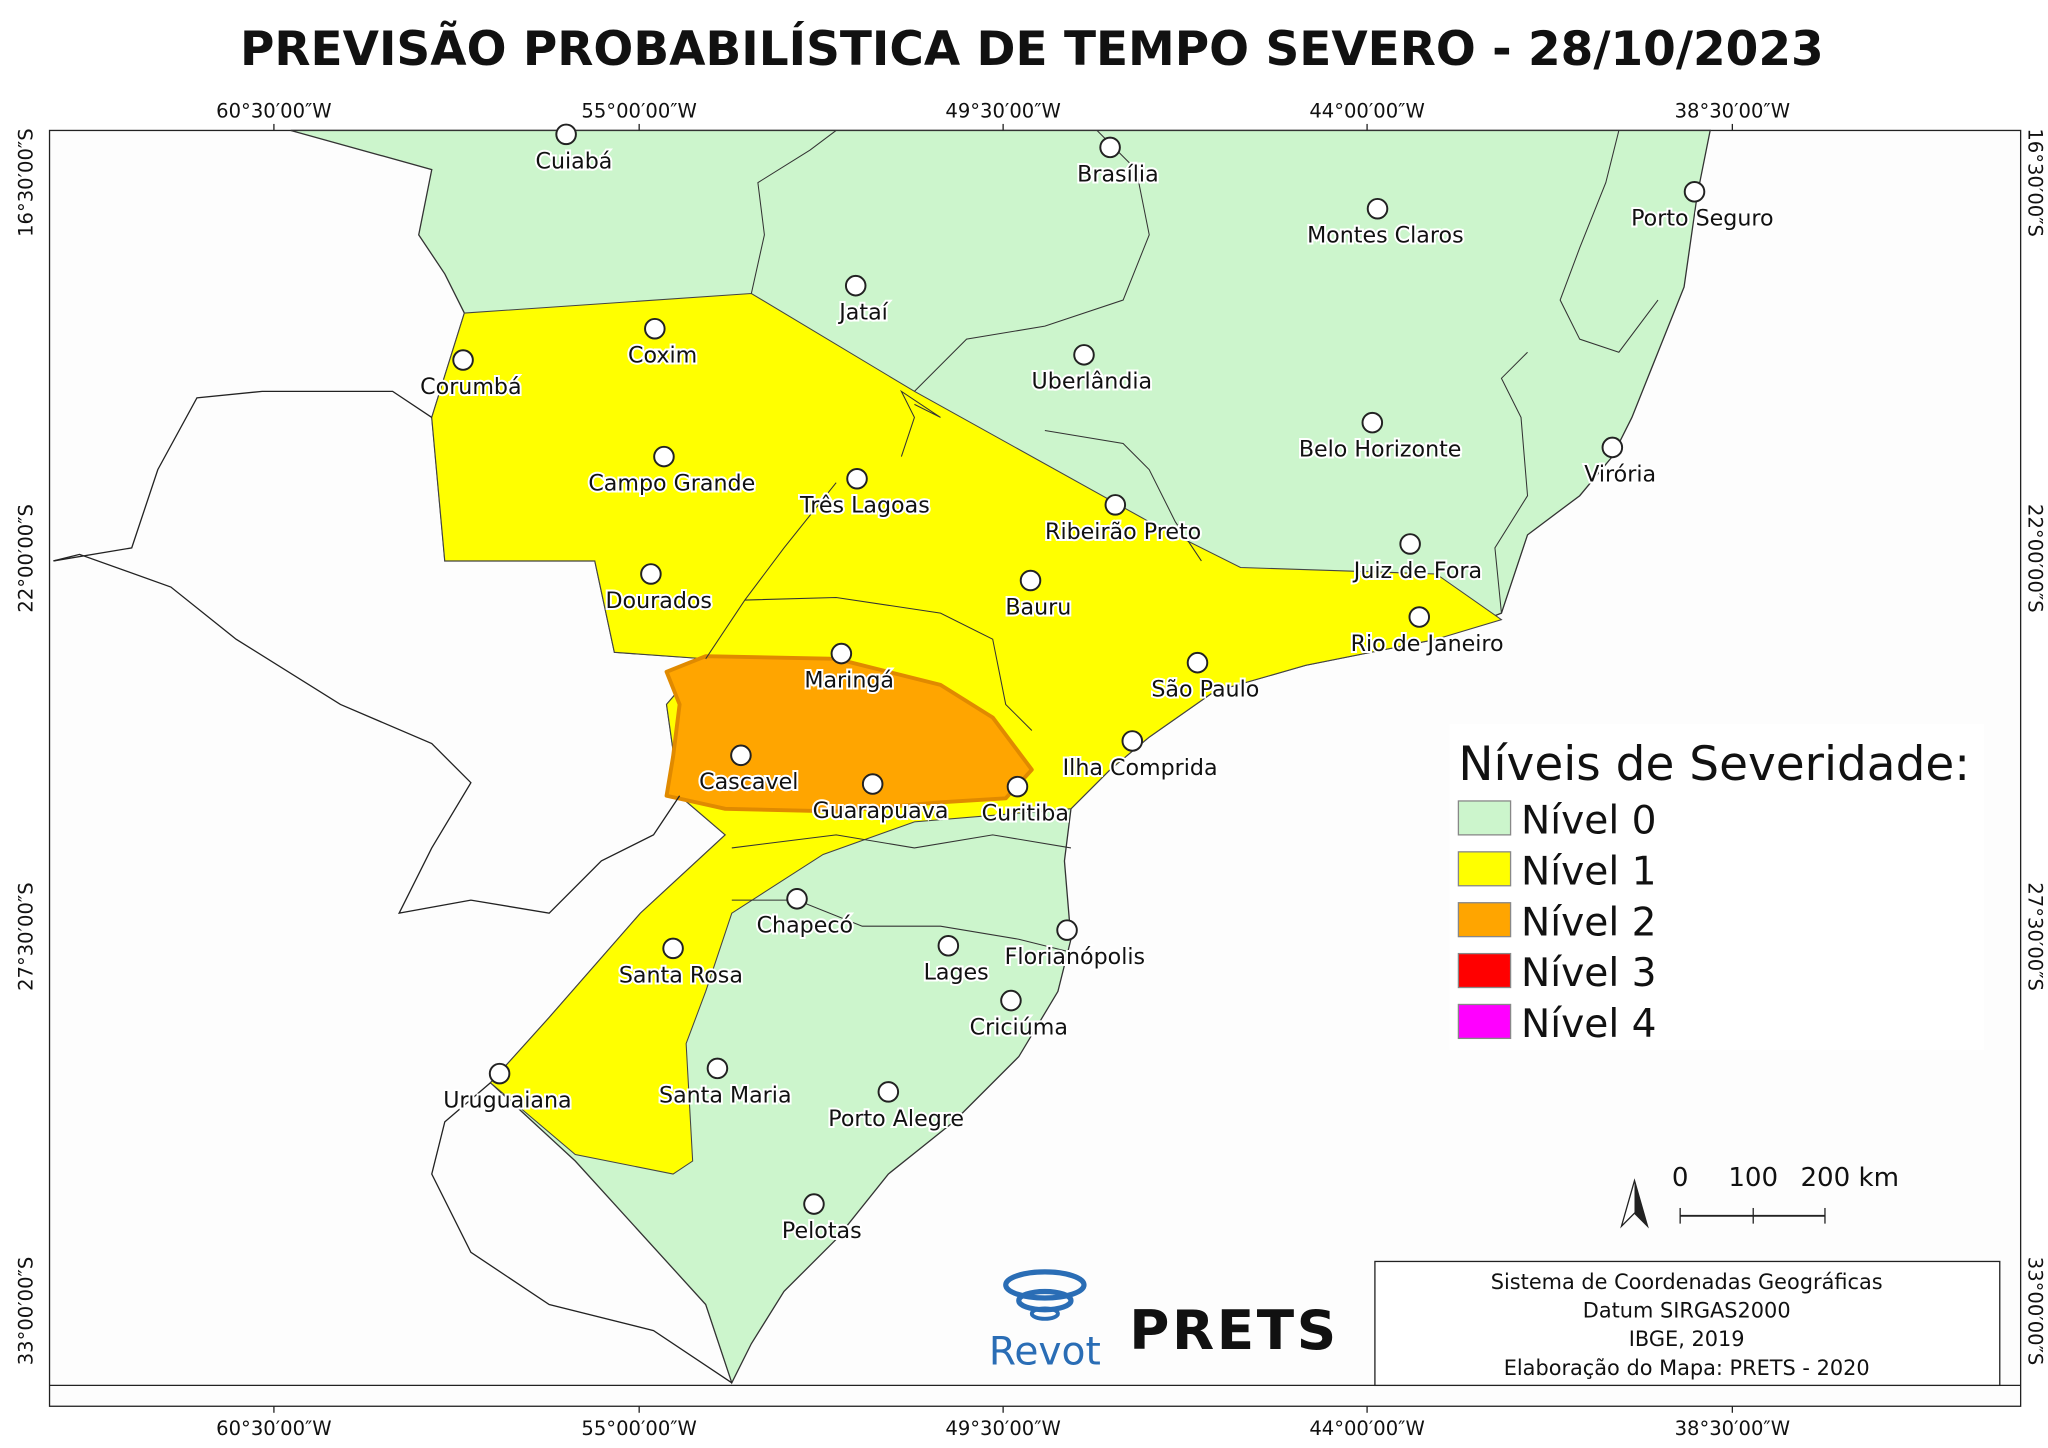  What do you see at coordinates (470, 387) in the screenshot?
I see `city-label: Corumbá` at bounding box center [470, 387].